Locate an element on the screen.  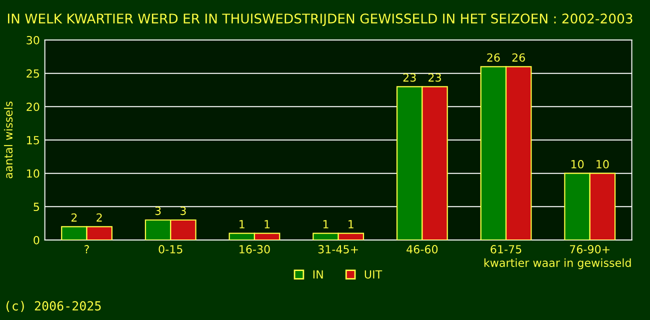
x-tick-label: ? is located at coordinates (86, 249).